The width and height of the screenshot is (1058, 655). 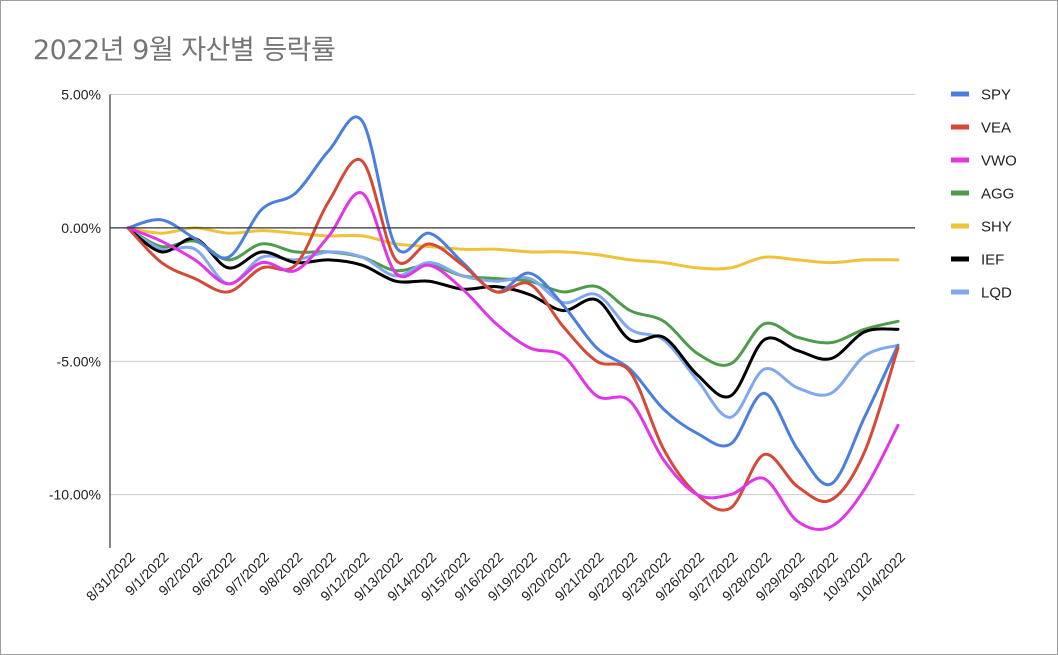 I want to click on legend-label-vwo: VWO, so click(x=999, y=161).